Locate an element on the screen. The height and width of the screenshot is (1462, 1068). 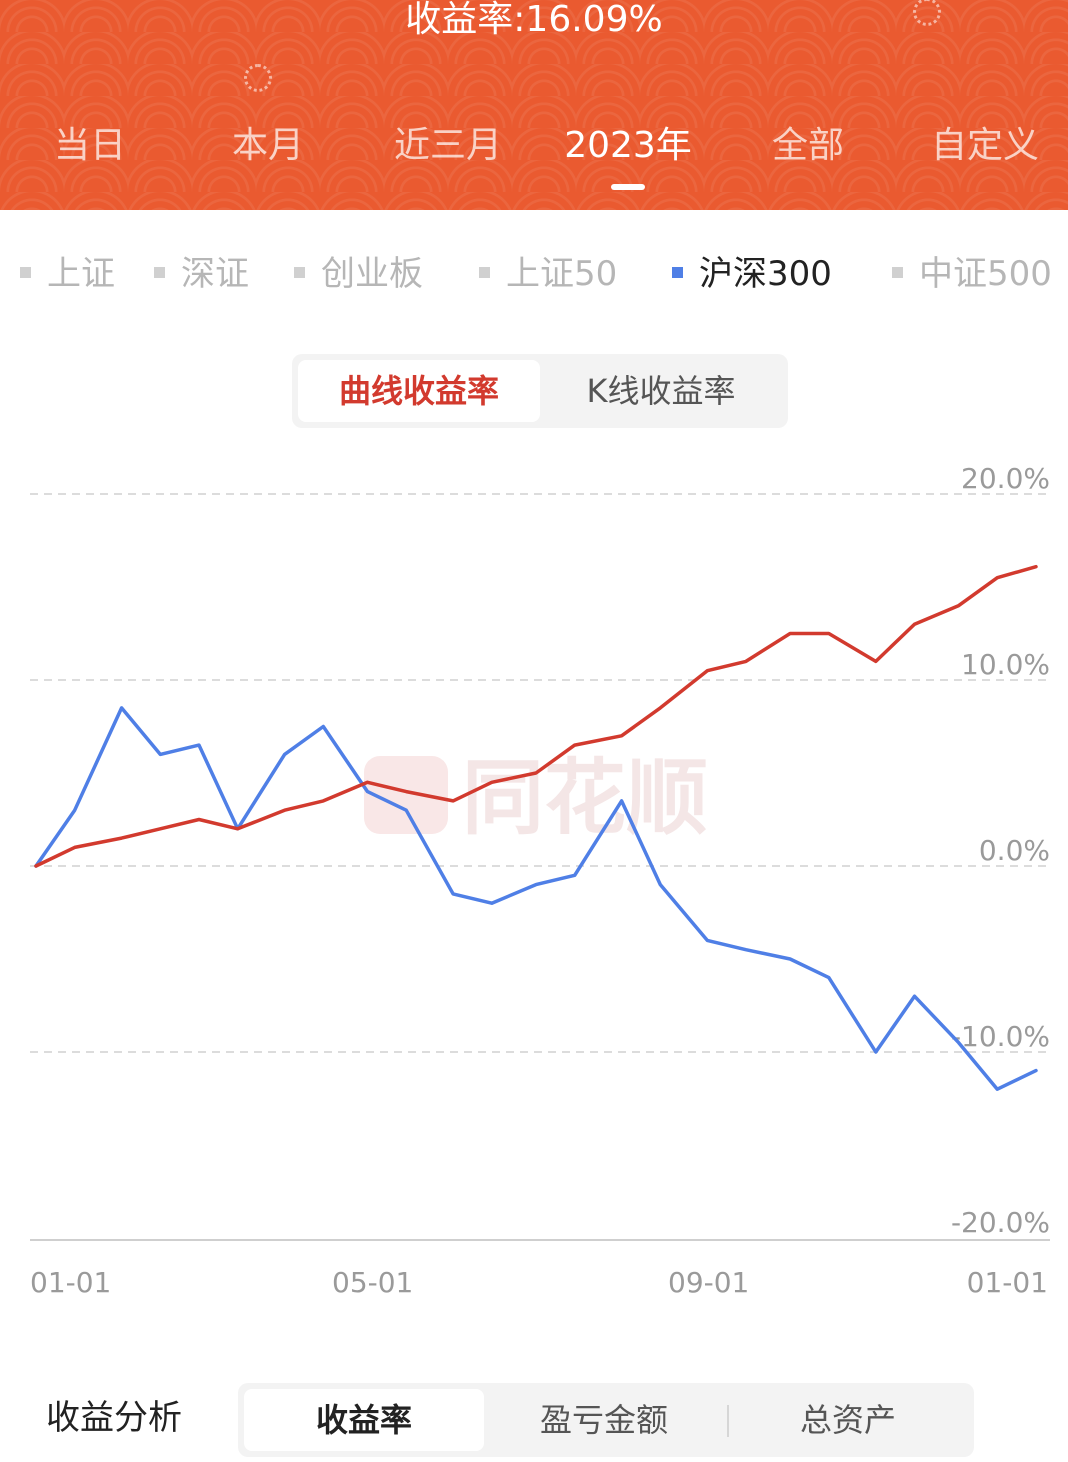
index-label: 上证 is located at coordinates (81, 274).